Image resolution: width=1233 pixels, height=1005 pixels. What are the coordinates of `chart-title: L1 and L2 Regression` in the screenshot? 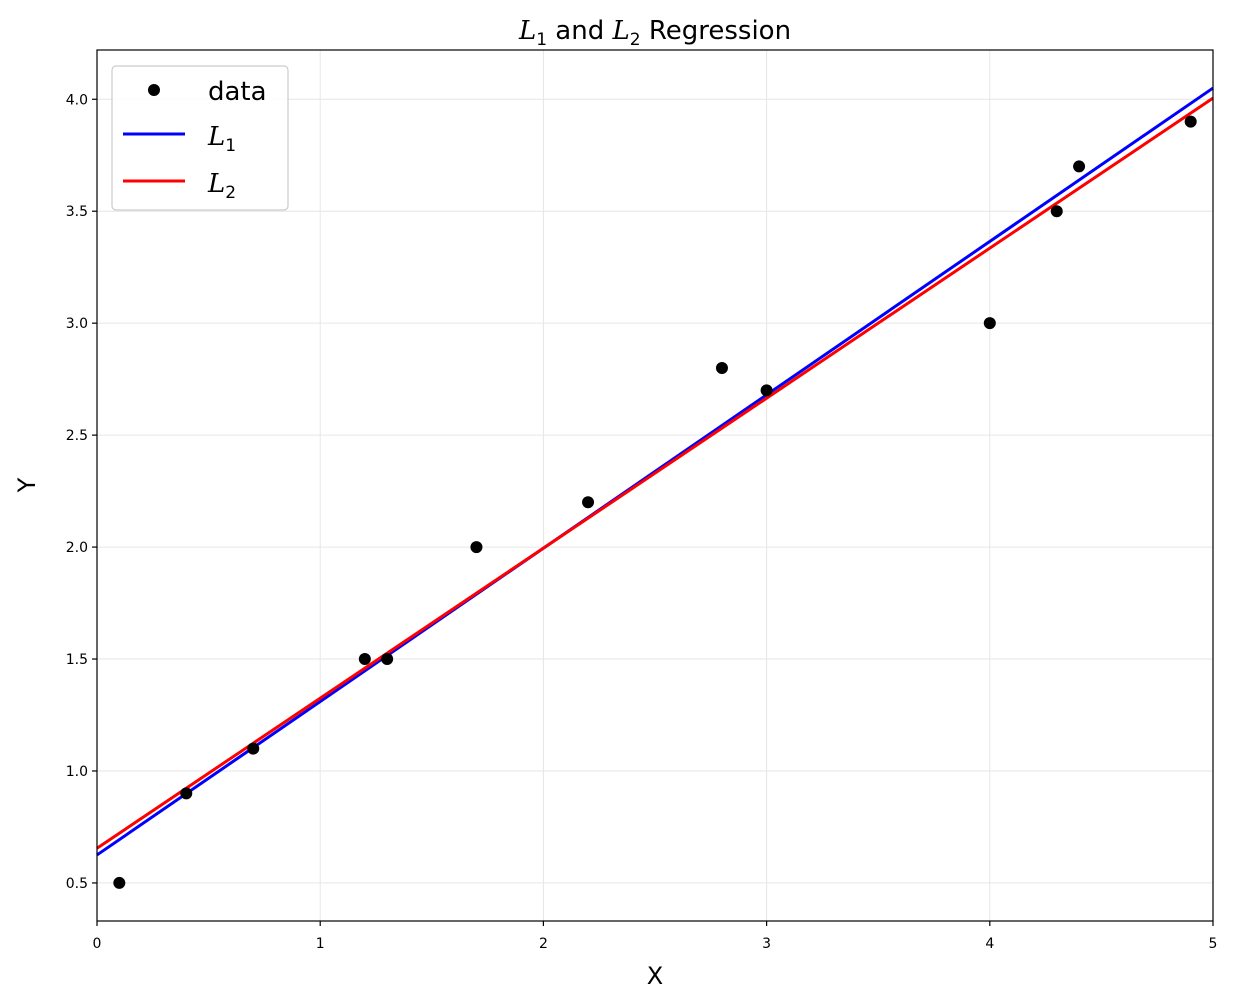 It's located at (654, 33).